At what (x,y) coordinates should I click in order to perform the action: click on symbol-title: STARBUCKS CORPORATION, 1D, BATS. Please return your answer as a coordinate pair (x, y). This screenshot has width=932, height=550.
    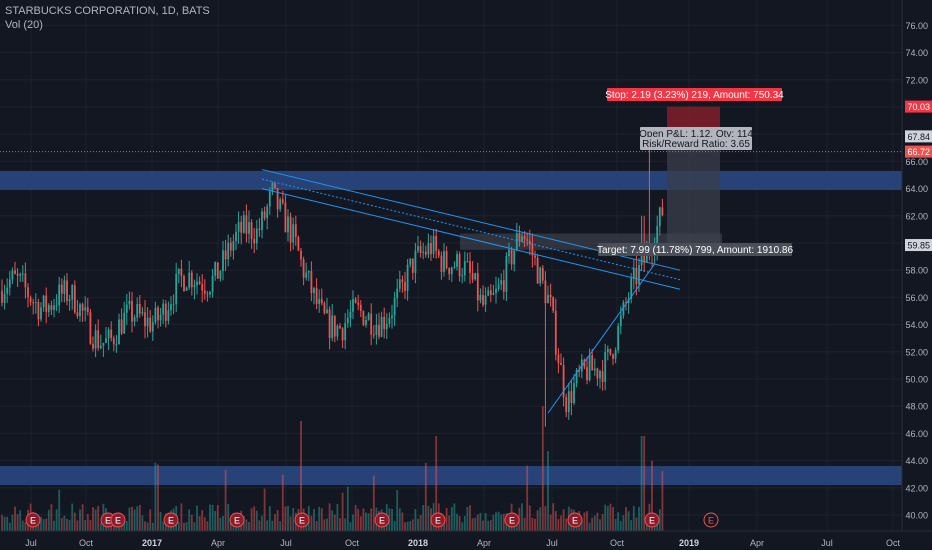
    Looking at the image, I should click on (107, 11).